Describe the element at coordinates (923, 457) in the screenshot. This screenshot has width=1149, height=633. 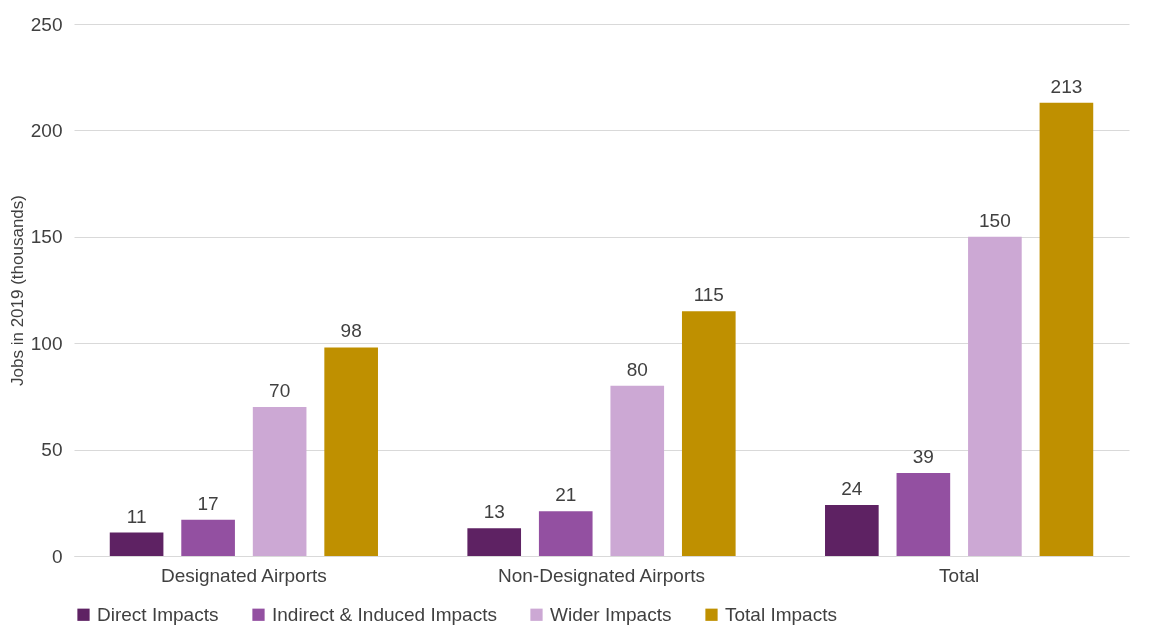
I see `data-label: 39` at that location.